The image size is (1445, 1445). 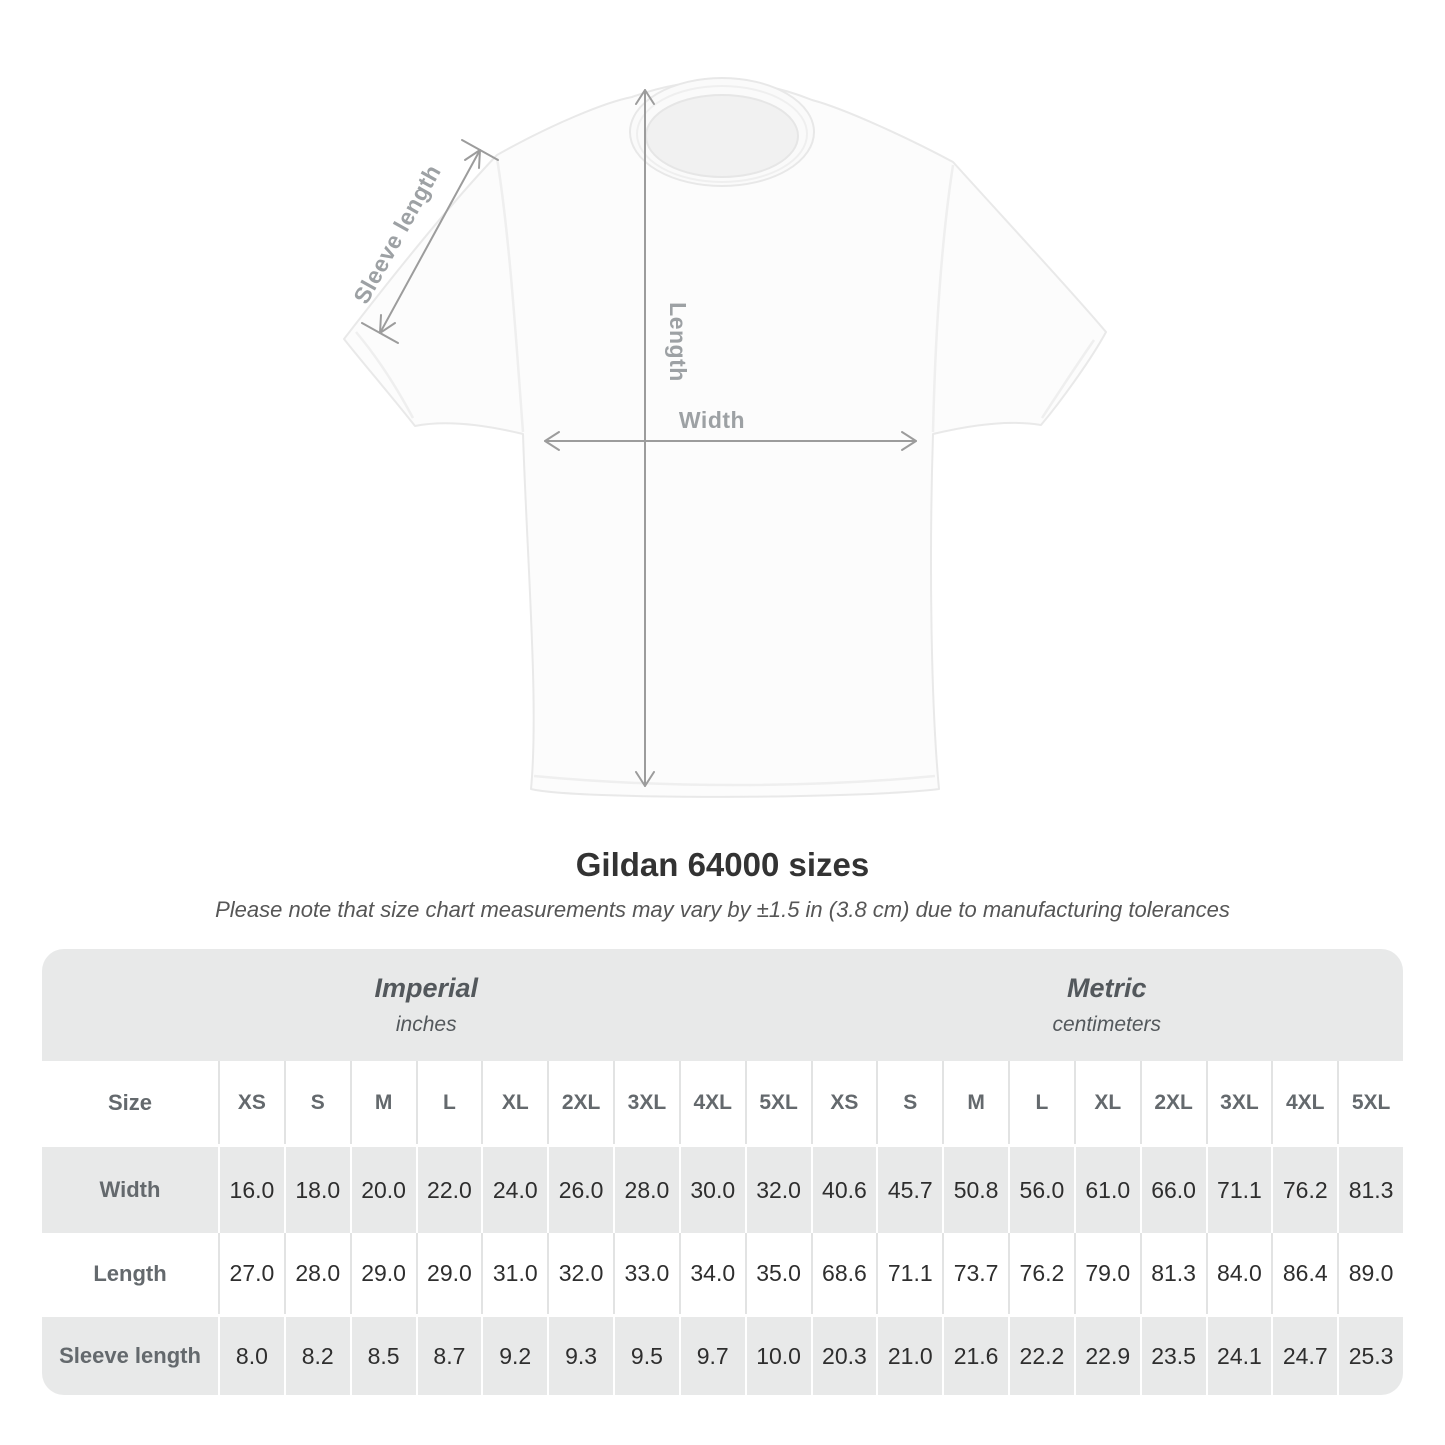 What do you see at coordinates (975, 1102) in the screenshot?
I see `column-header-metric-m: M` at bounding box center [975, 1102].